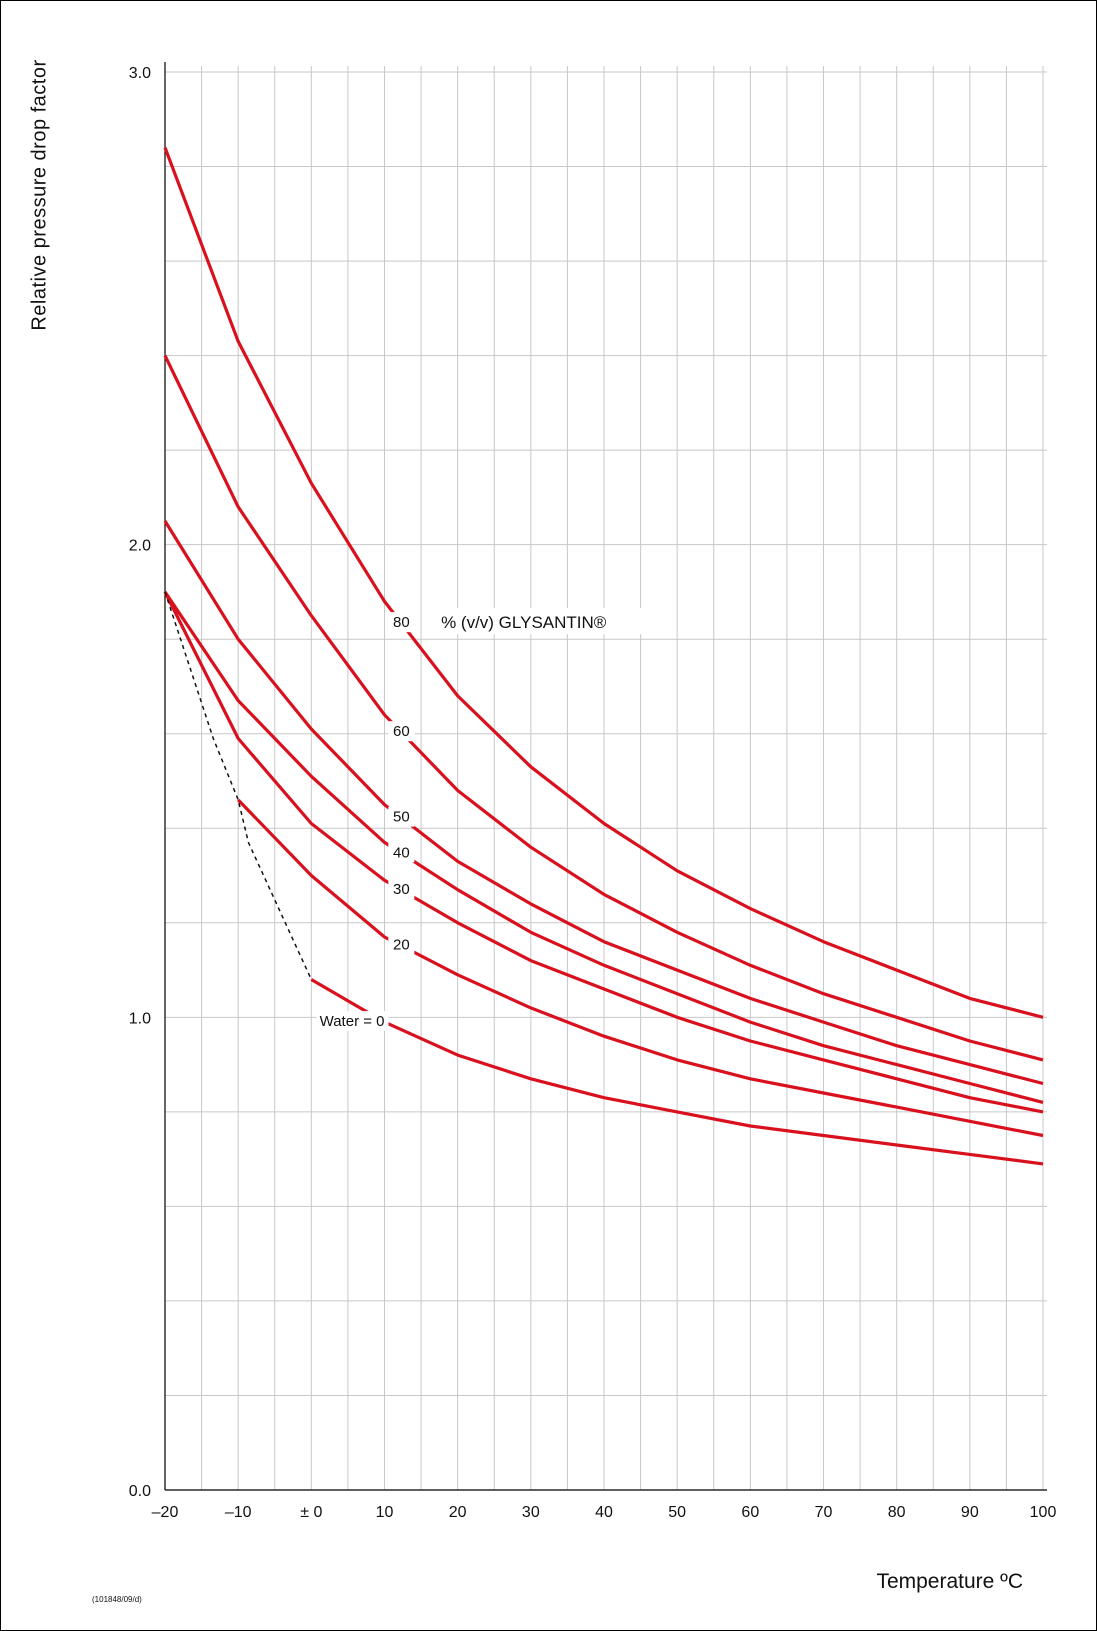  I want to click on x-tick-label: 100, so click(1043, 1512).